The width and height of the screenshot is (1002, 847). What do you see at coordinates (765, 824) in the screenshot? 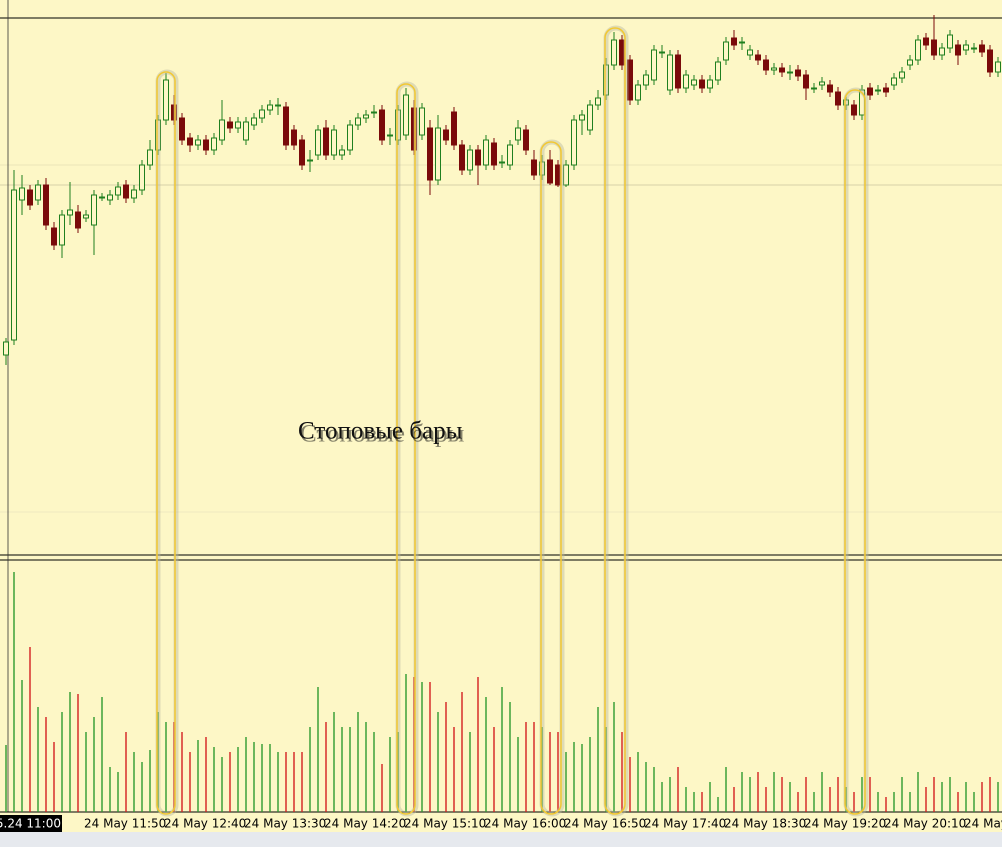
I see `x-tick-label: 24 May 18:30` at bounding box center [765, 824].